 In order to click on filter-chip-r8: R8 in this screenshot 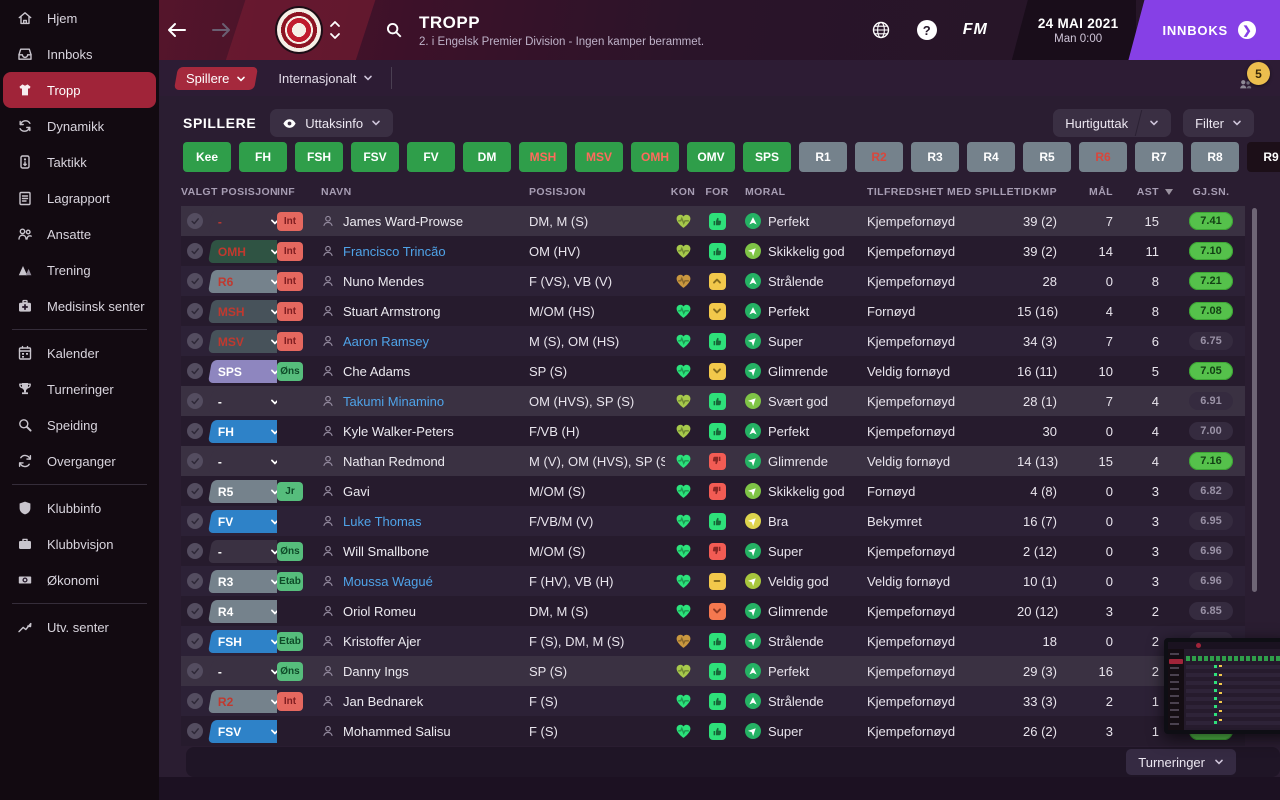, I will do `click(1215, 157)`.